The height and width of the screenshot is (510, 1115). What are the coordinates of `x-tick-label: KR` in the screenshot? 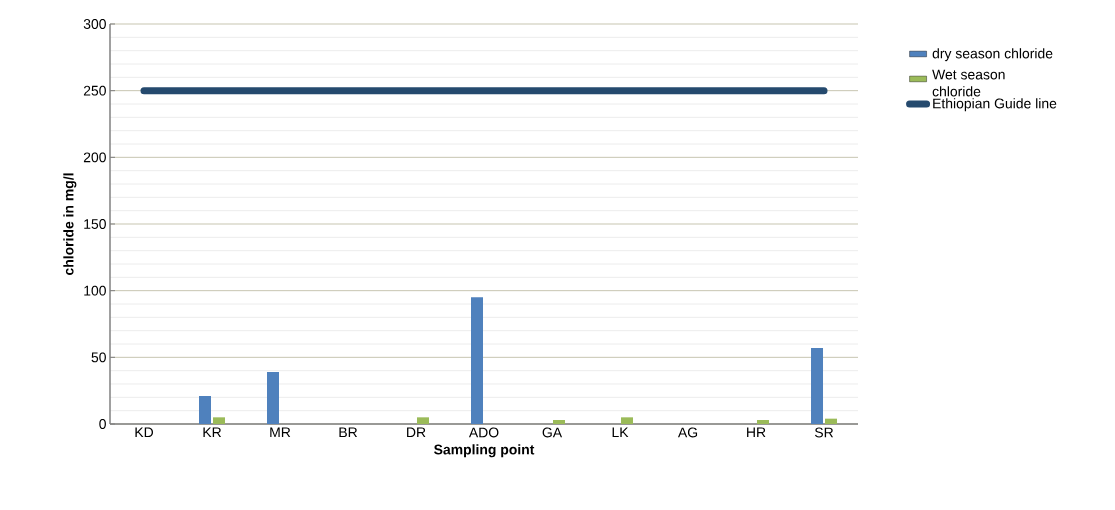 It's located at (212, 432).